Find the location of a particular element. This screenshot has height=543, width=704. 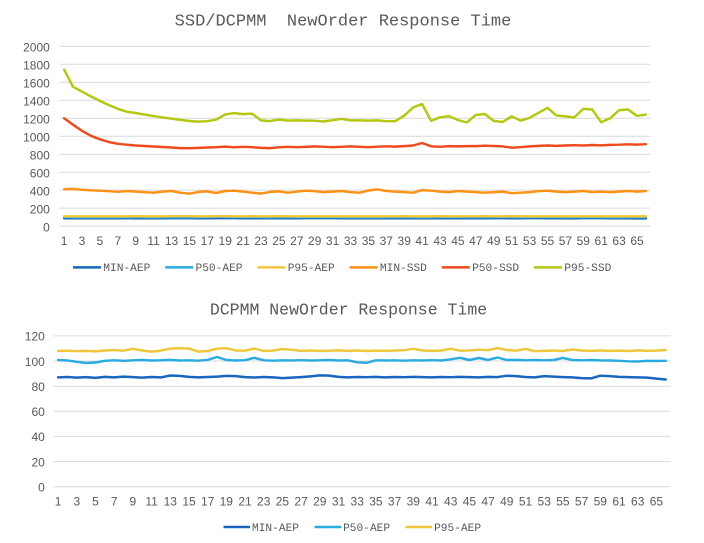

svg-text: 1400 is located at coordinates (36, 102).